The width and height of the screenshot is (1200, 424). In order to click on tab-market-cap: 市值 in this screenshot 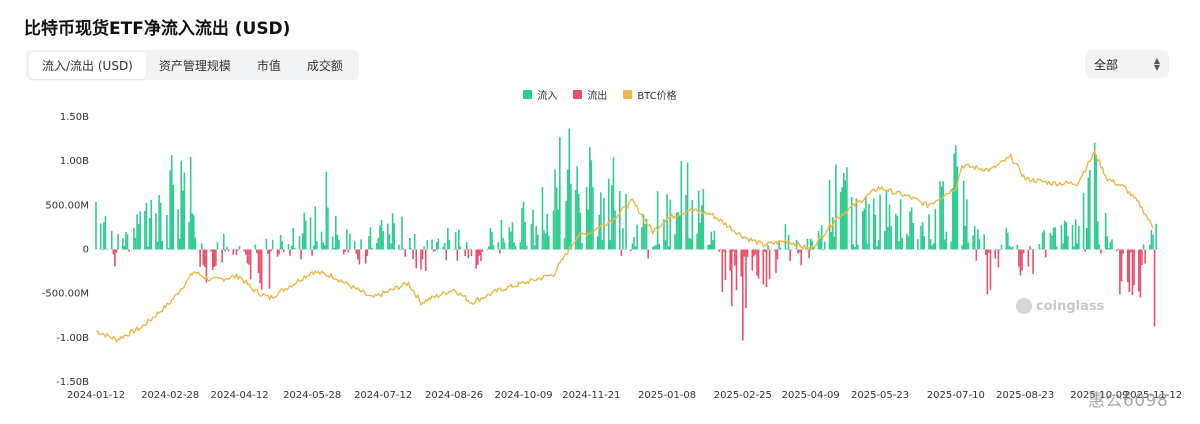, I will do `click(268, 65)`.